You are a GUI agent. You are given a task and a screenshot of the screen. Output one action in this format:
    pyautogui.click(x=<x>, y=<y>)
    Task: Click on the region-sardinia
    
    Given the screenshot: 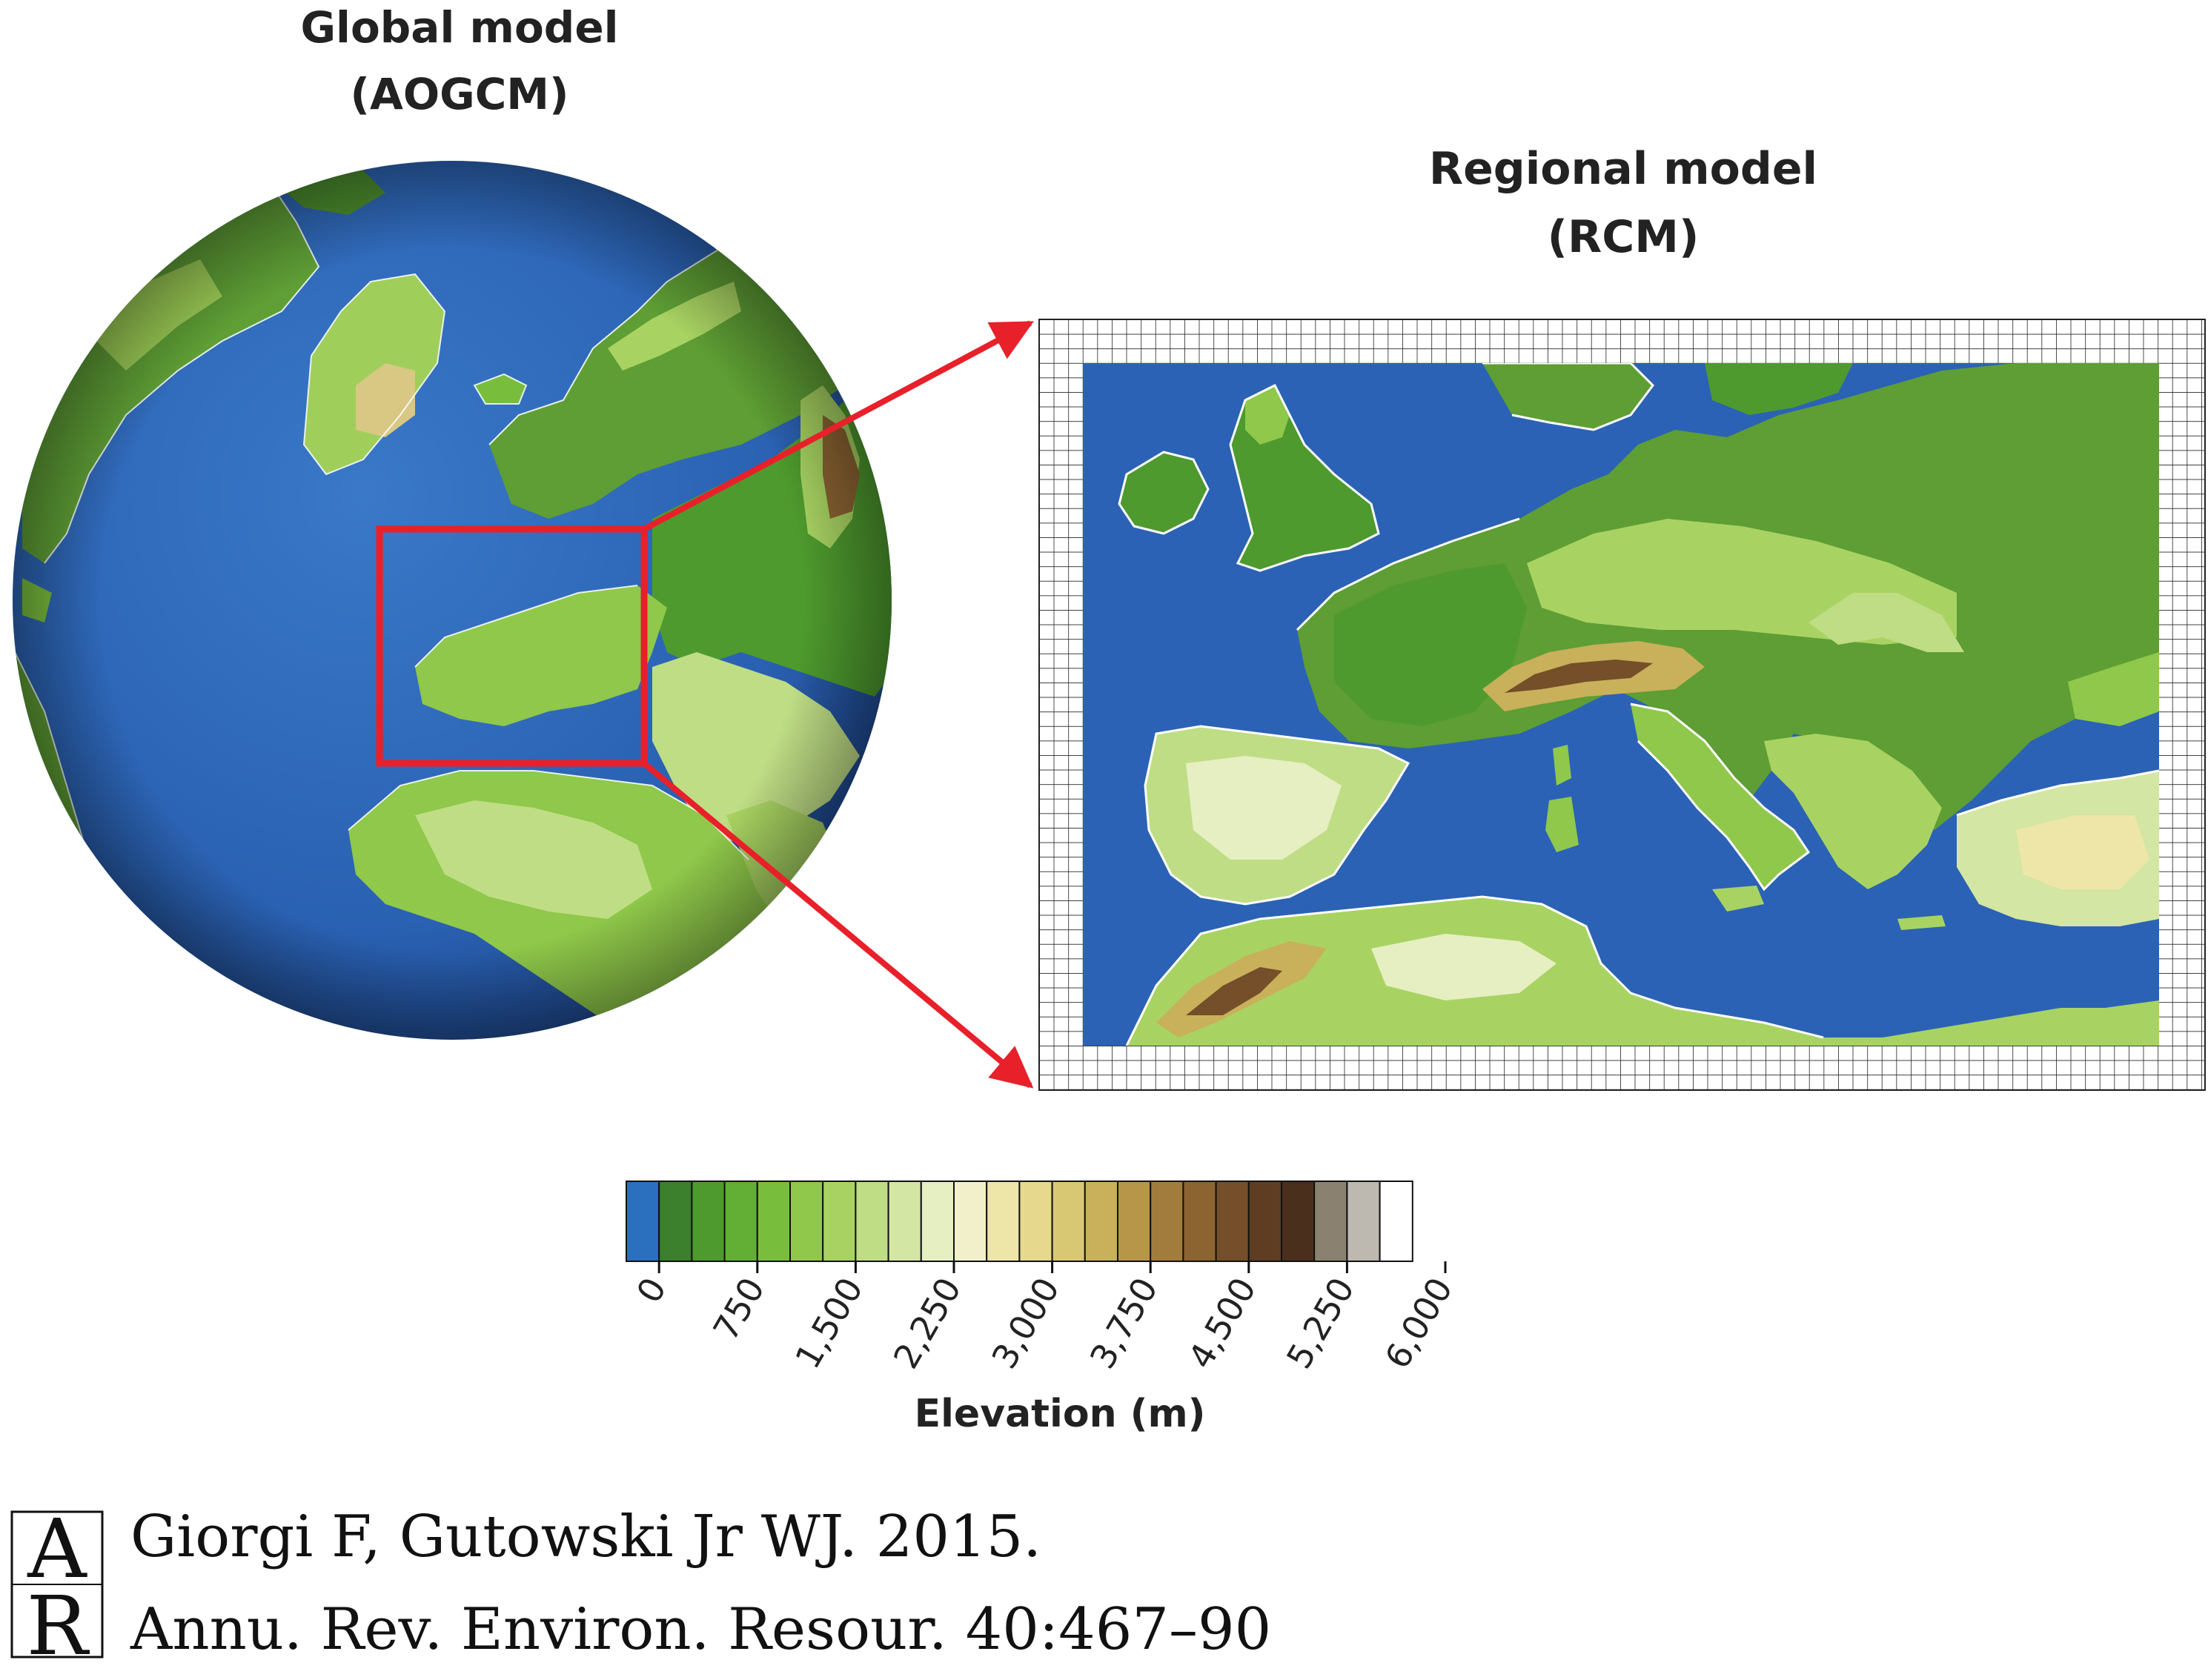 What is the action you would take?
    pyautogui.click(x=1562, y=825)
    